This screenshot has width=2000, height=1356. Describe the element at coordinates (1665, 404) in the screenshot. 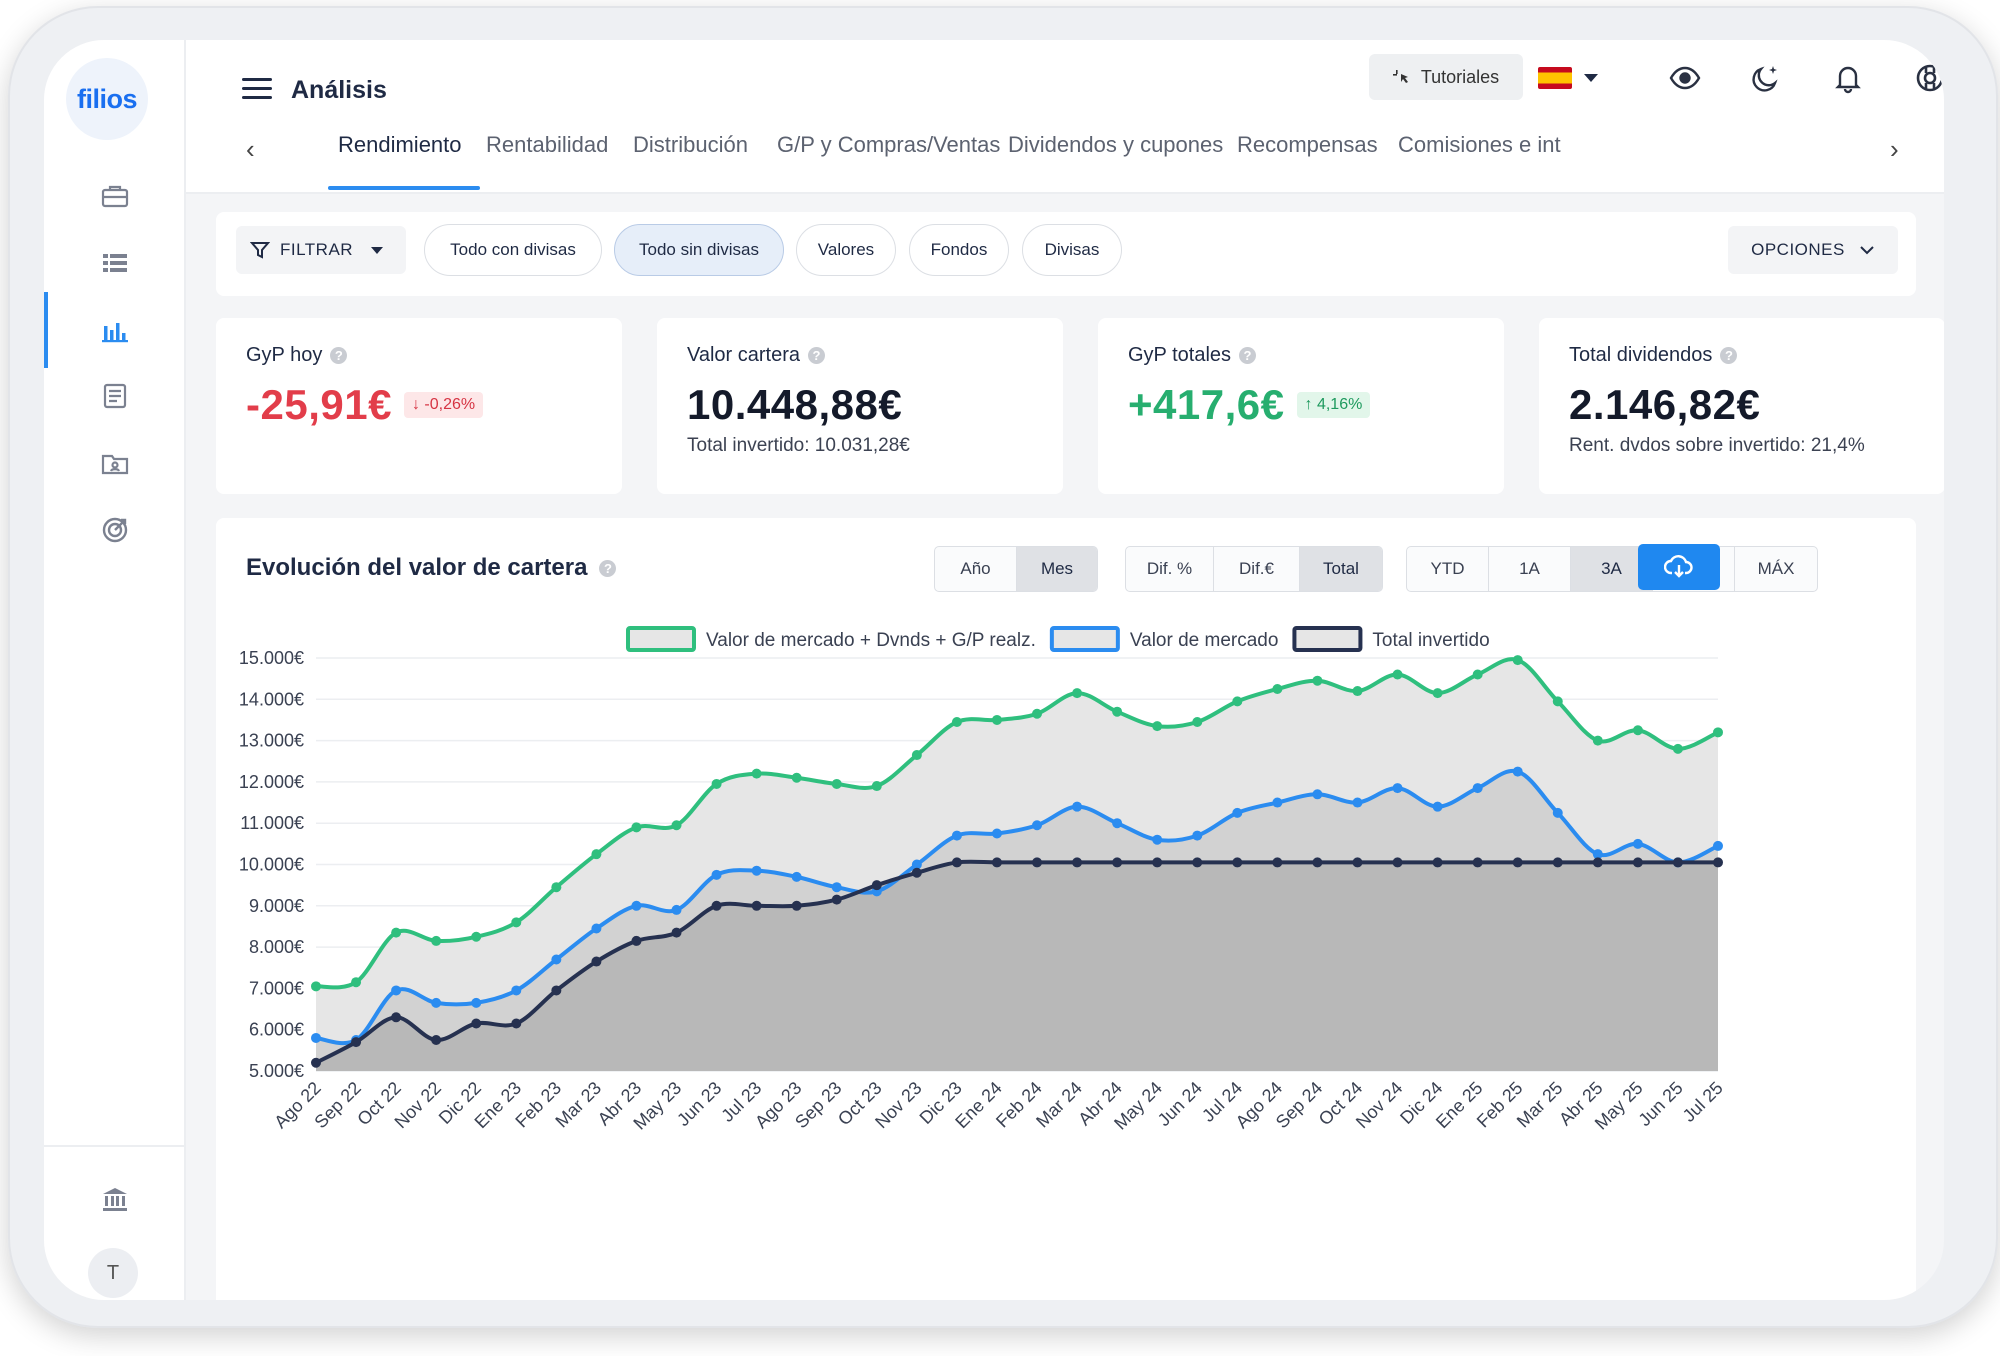

I see `card-value: 2.146,82€` at that location.